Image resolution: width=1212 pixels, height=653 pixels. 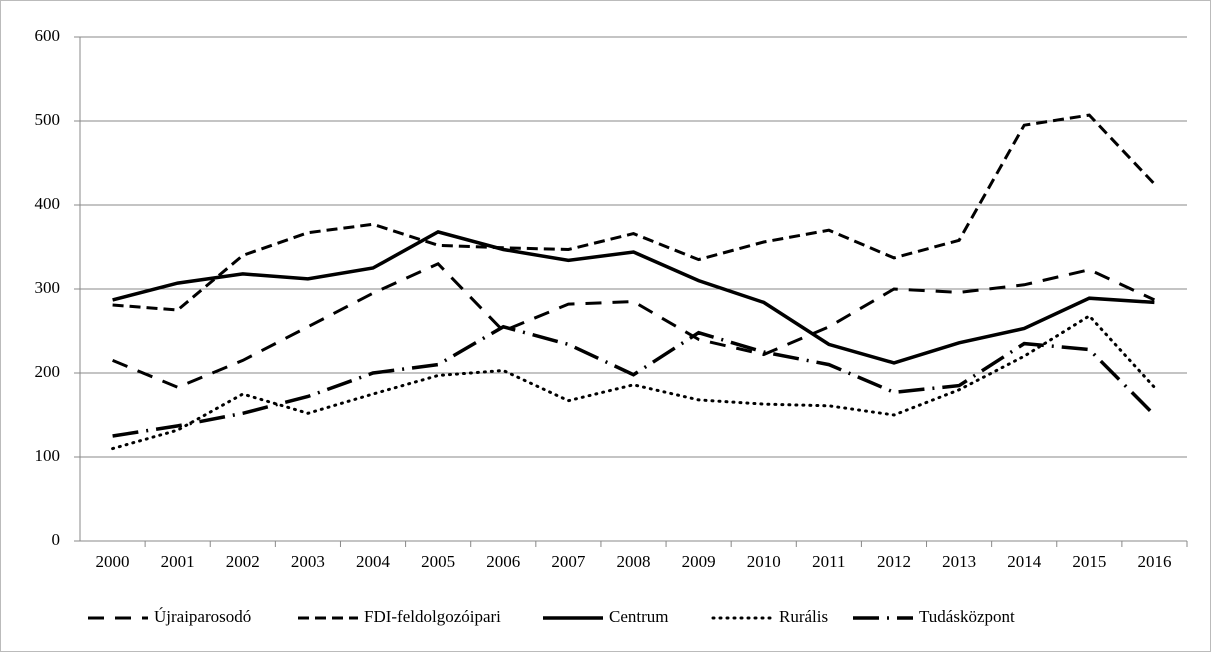 What do you see at coordinates (48, 35) in the screenshot?
I see `y-tick-label: 600` at bounding box center [48, 35].